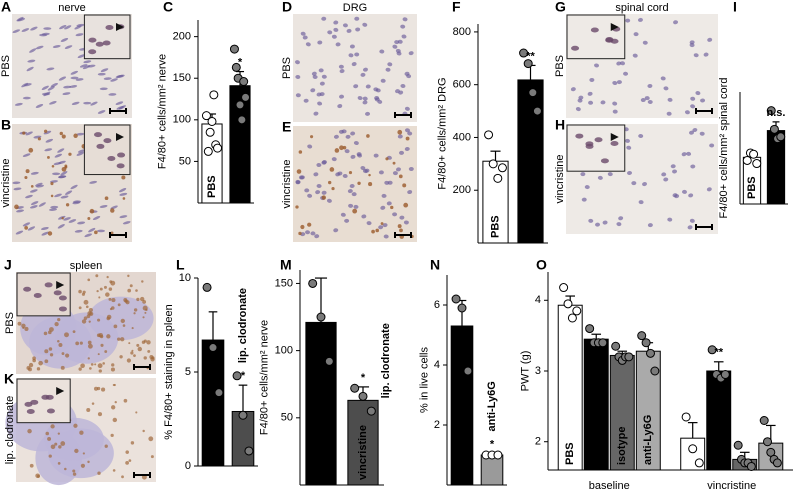 This screenshot has width=797, height=495. I want to click on panel-letter: C, so click(168, 7).